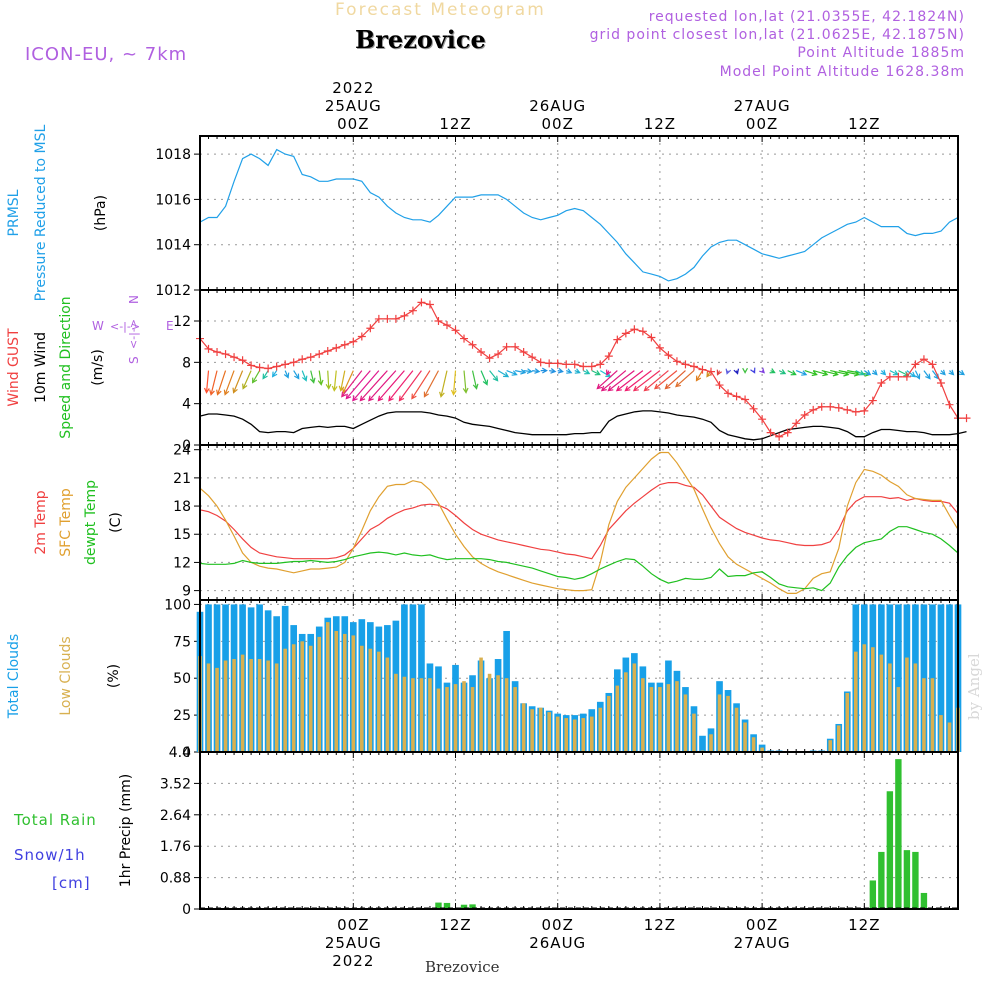  I want to click on precip-legend-1: Snow/1h, so click(50, 855).